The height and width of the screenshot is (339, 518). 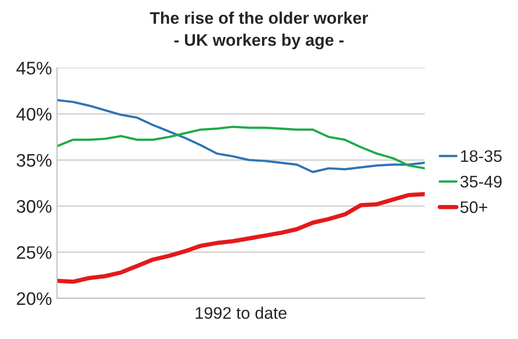 I want to click on y-tick-label: 35%, so click(x=34, y=160).